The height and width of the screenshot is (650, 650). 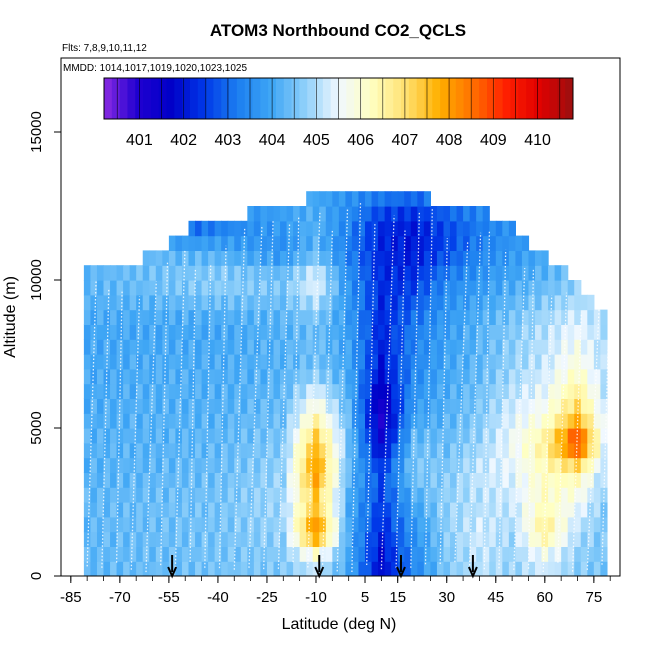 I want to click on x-tick-label: -70, so click(x=120, y=597).